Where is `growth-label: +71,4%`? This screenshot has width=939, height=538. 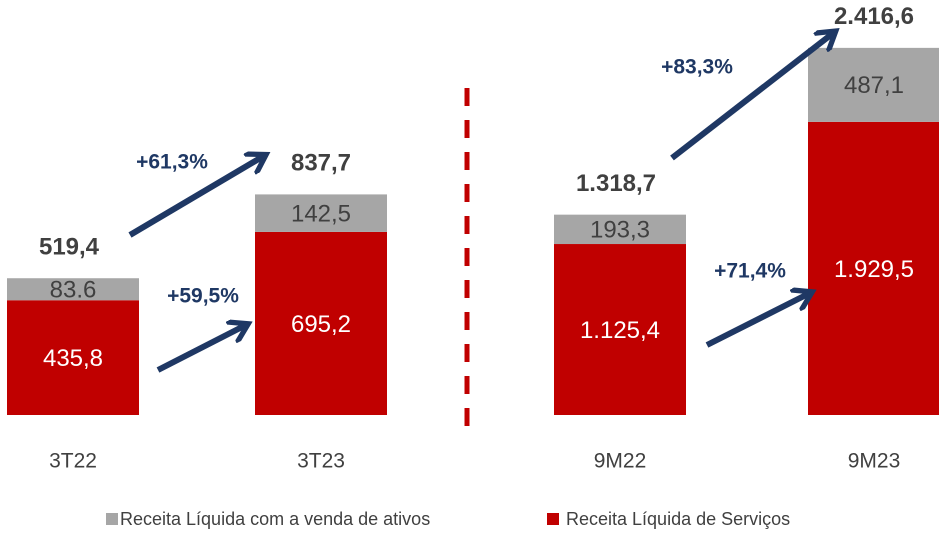
growth-label: +71,4% is located at coordinates (750, 271).